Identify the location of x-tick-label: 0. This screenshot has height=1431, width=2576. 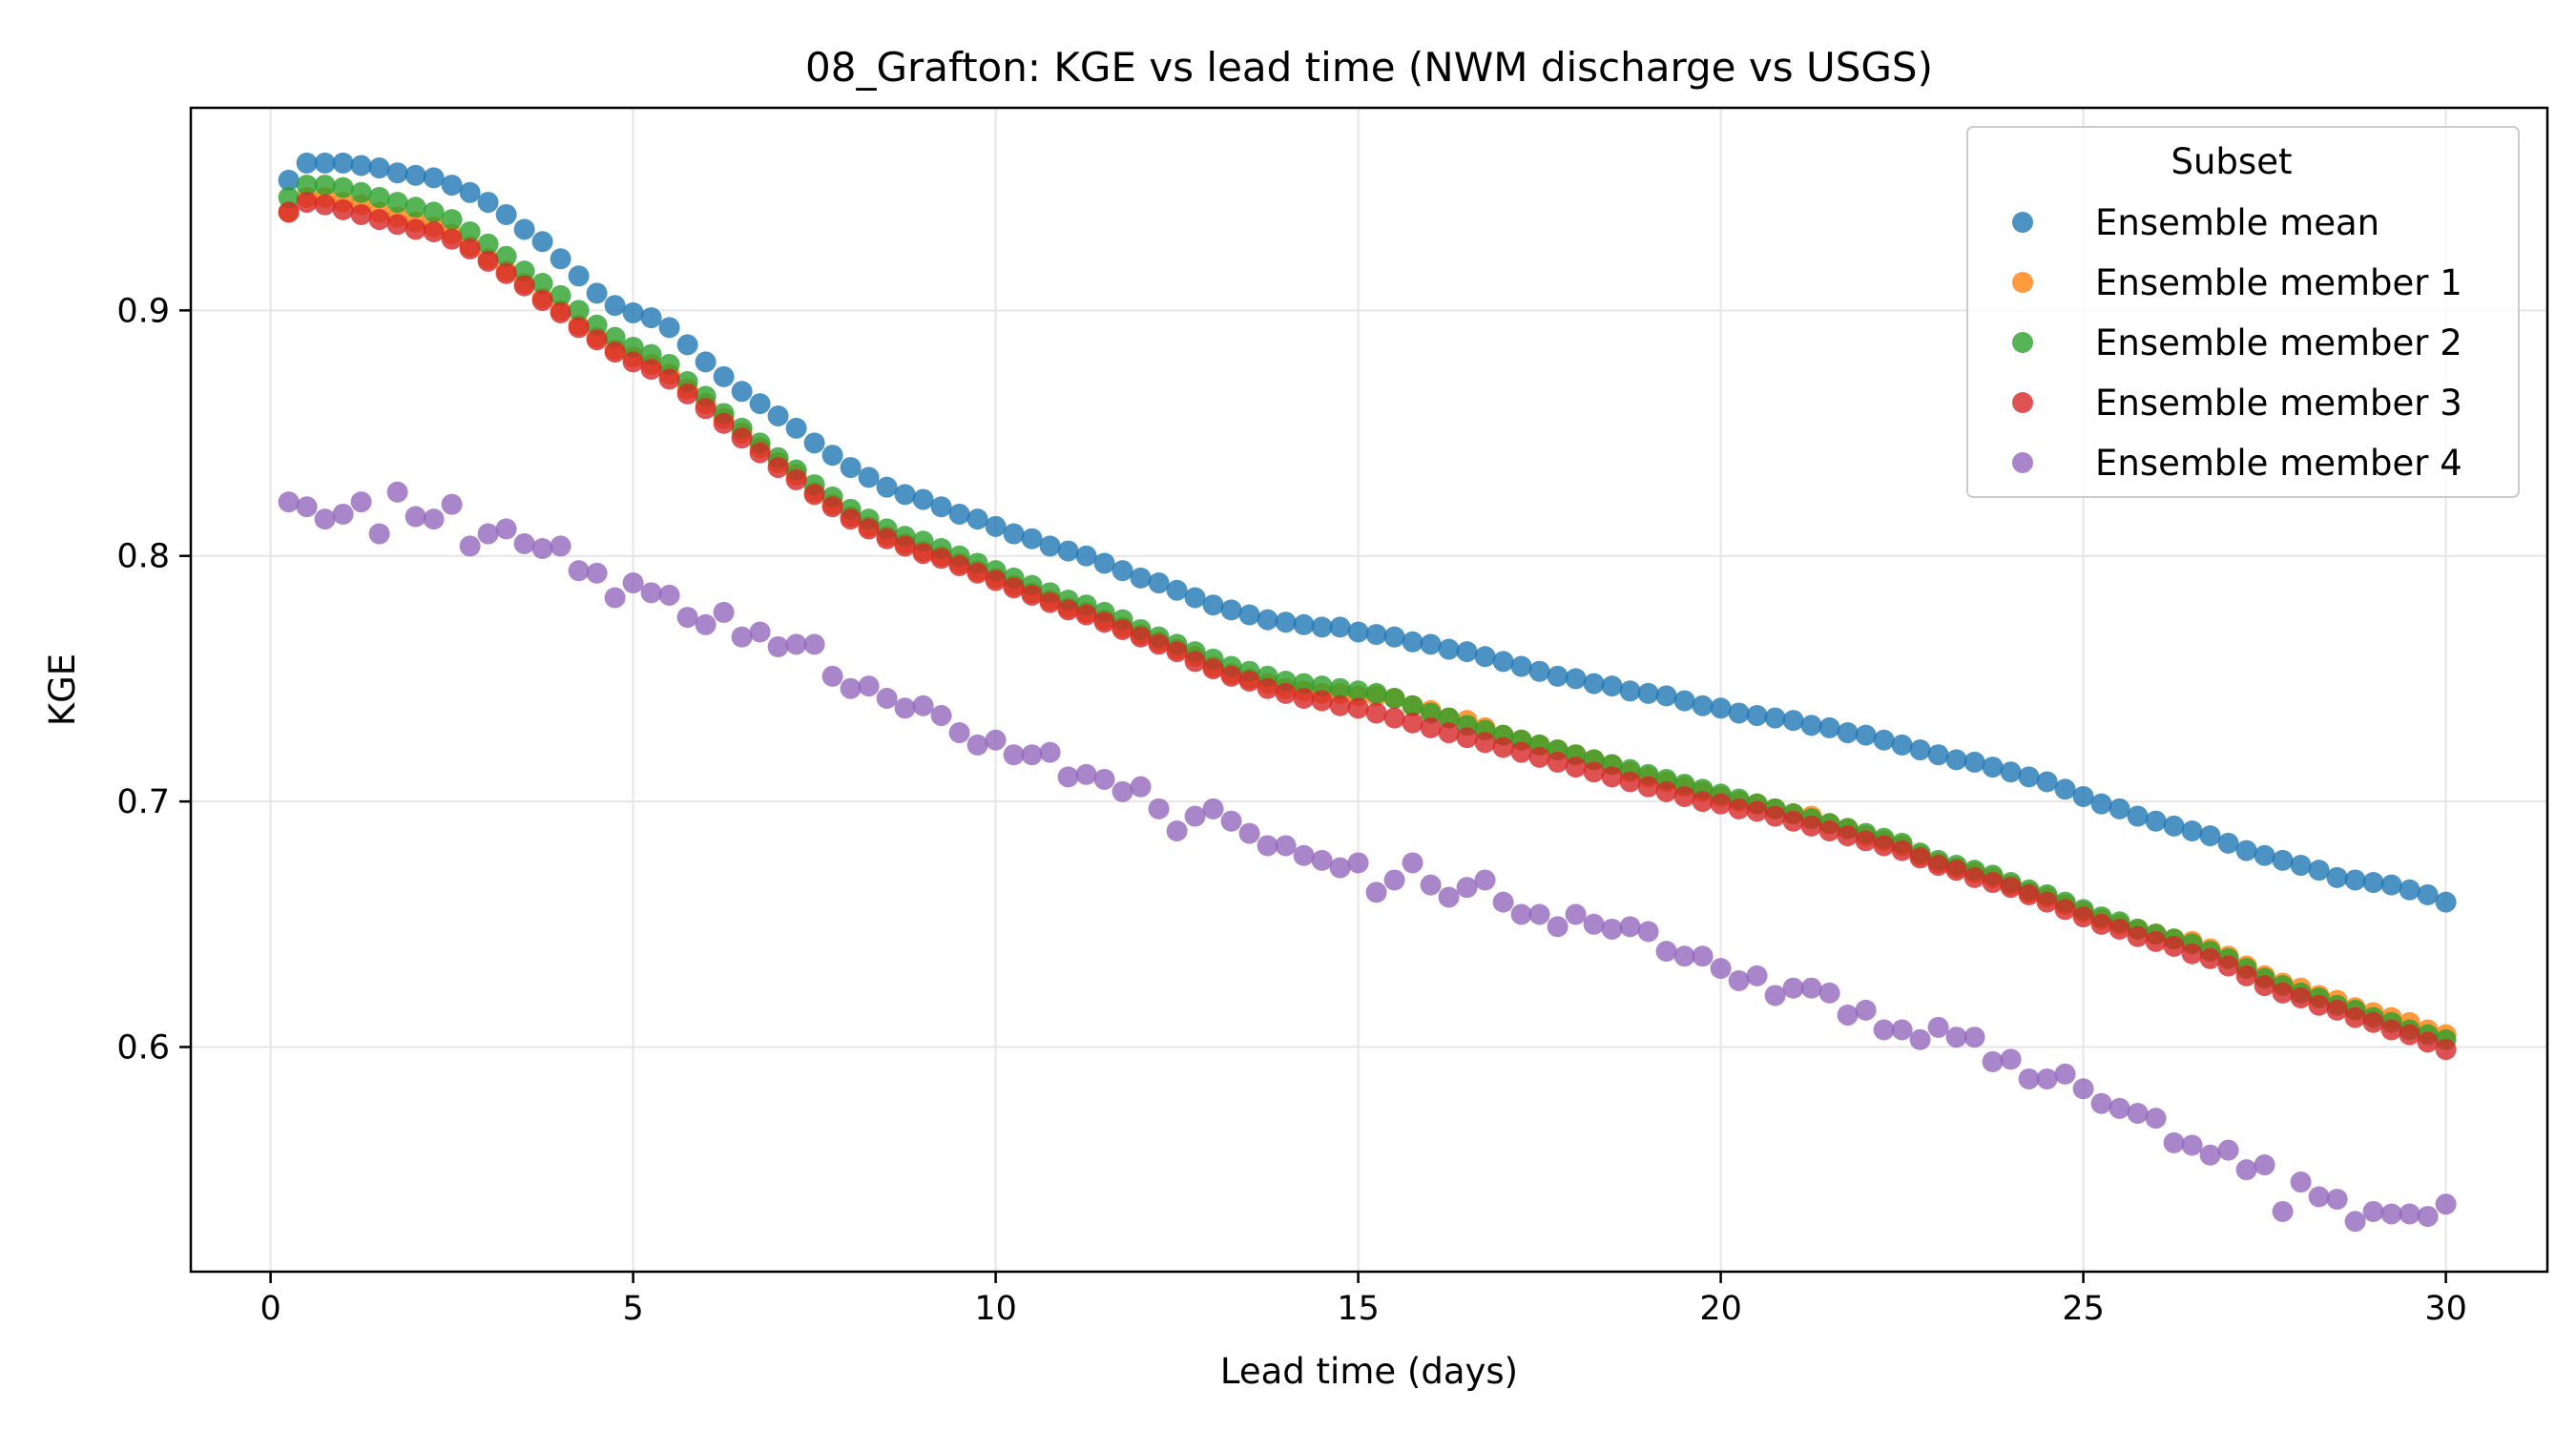
(270, 1309).